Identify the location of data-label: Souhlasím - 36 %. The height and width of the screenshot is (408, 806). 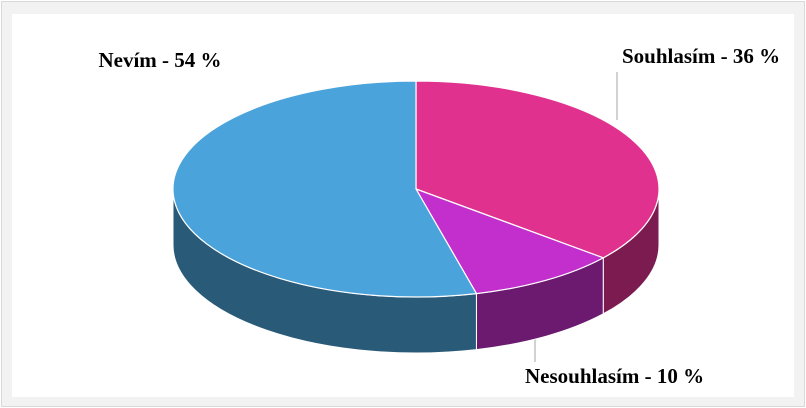
(701, 56).